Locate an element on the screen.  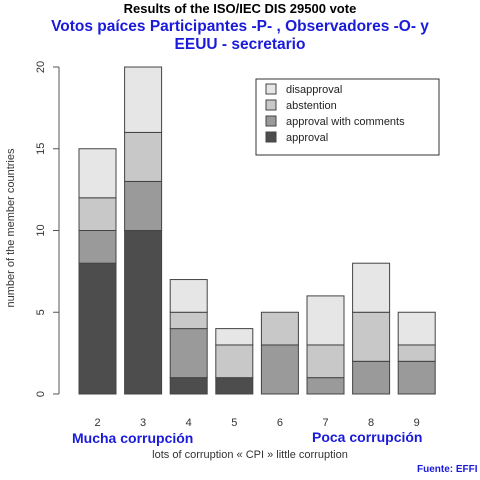
low-cpi-annotation: Mucha corrupción is located at coordinates (133, 438).